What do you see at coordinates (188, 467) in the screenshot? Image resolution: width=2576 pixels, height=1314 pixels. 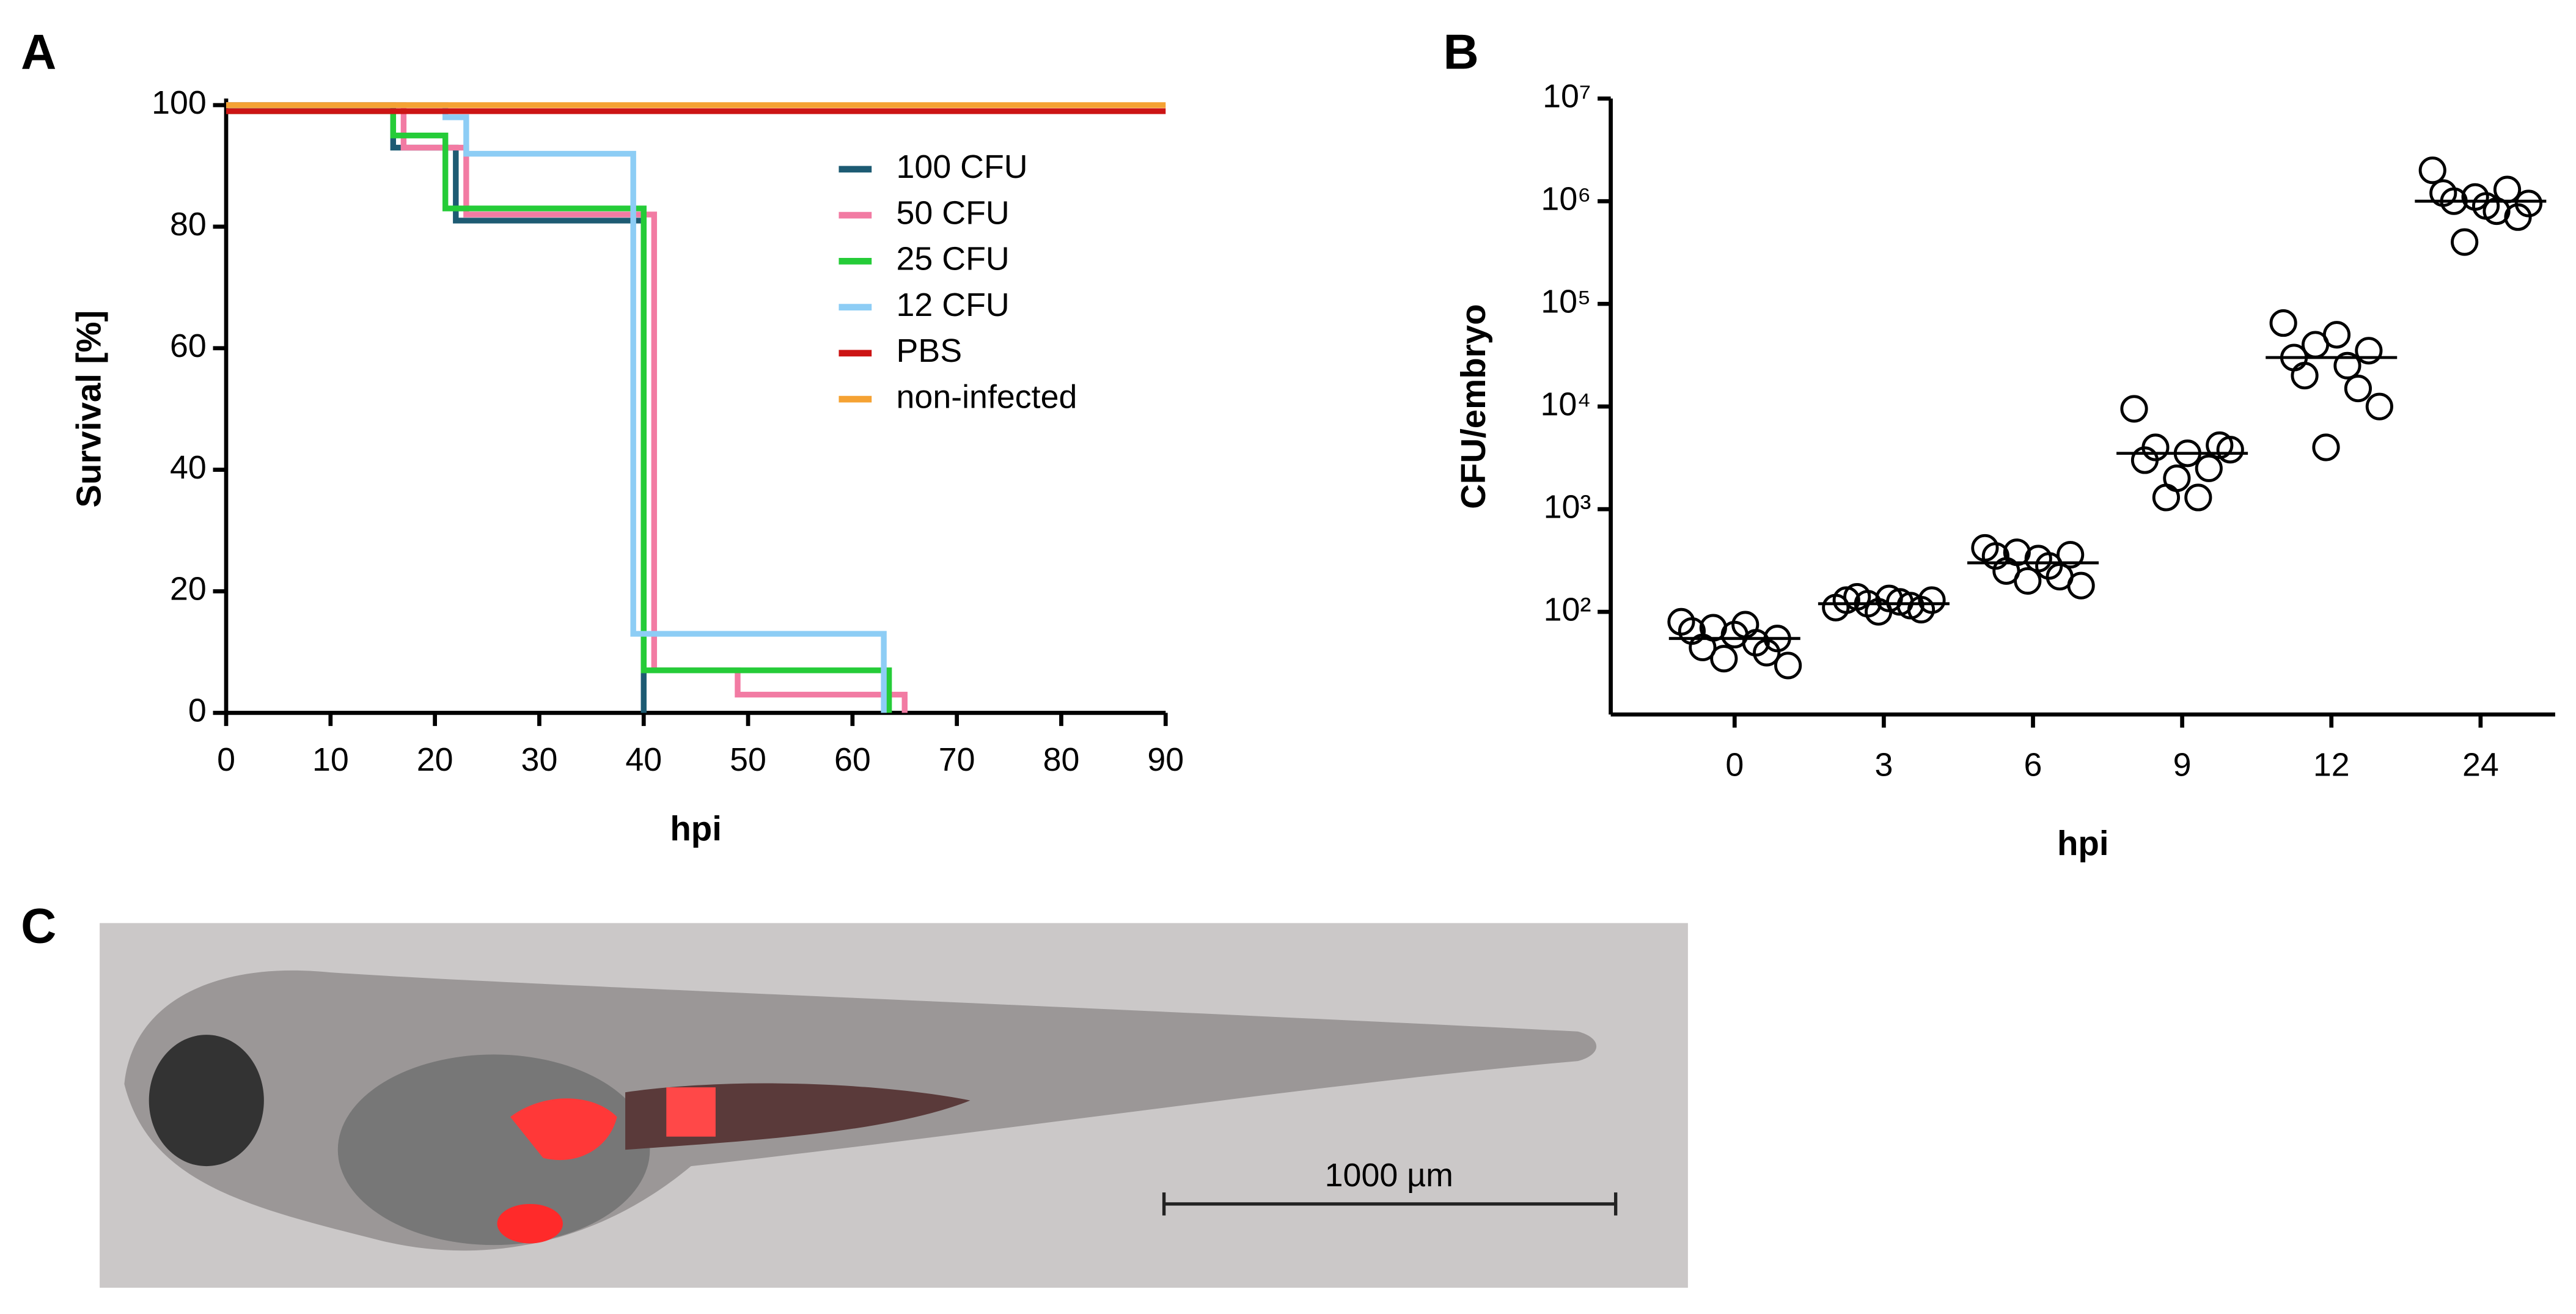 I see `y-tick-label: 40` at bounding box center [188, 467].